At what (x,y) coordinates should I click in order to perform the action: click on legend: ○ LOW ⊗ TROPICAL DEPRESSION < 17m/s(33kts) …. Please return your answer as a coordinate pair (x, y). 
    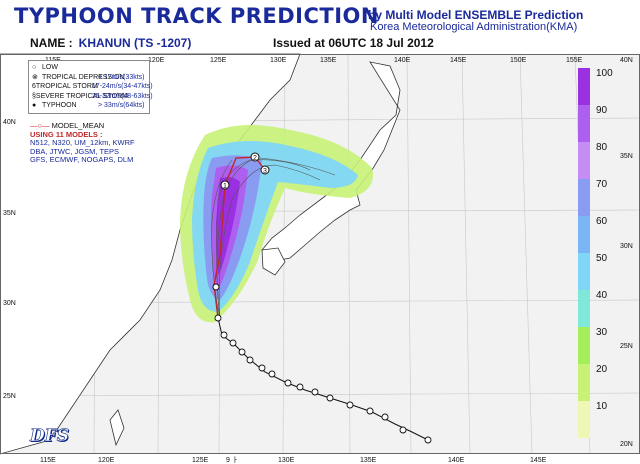
    Looking at the image, I should click on (90, 87).